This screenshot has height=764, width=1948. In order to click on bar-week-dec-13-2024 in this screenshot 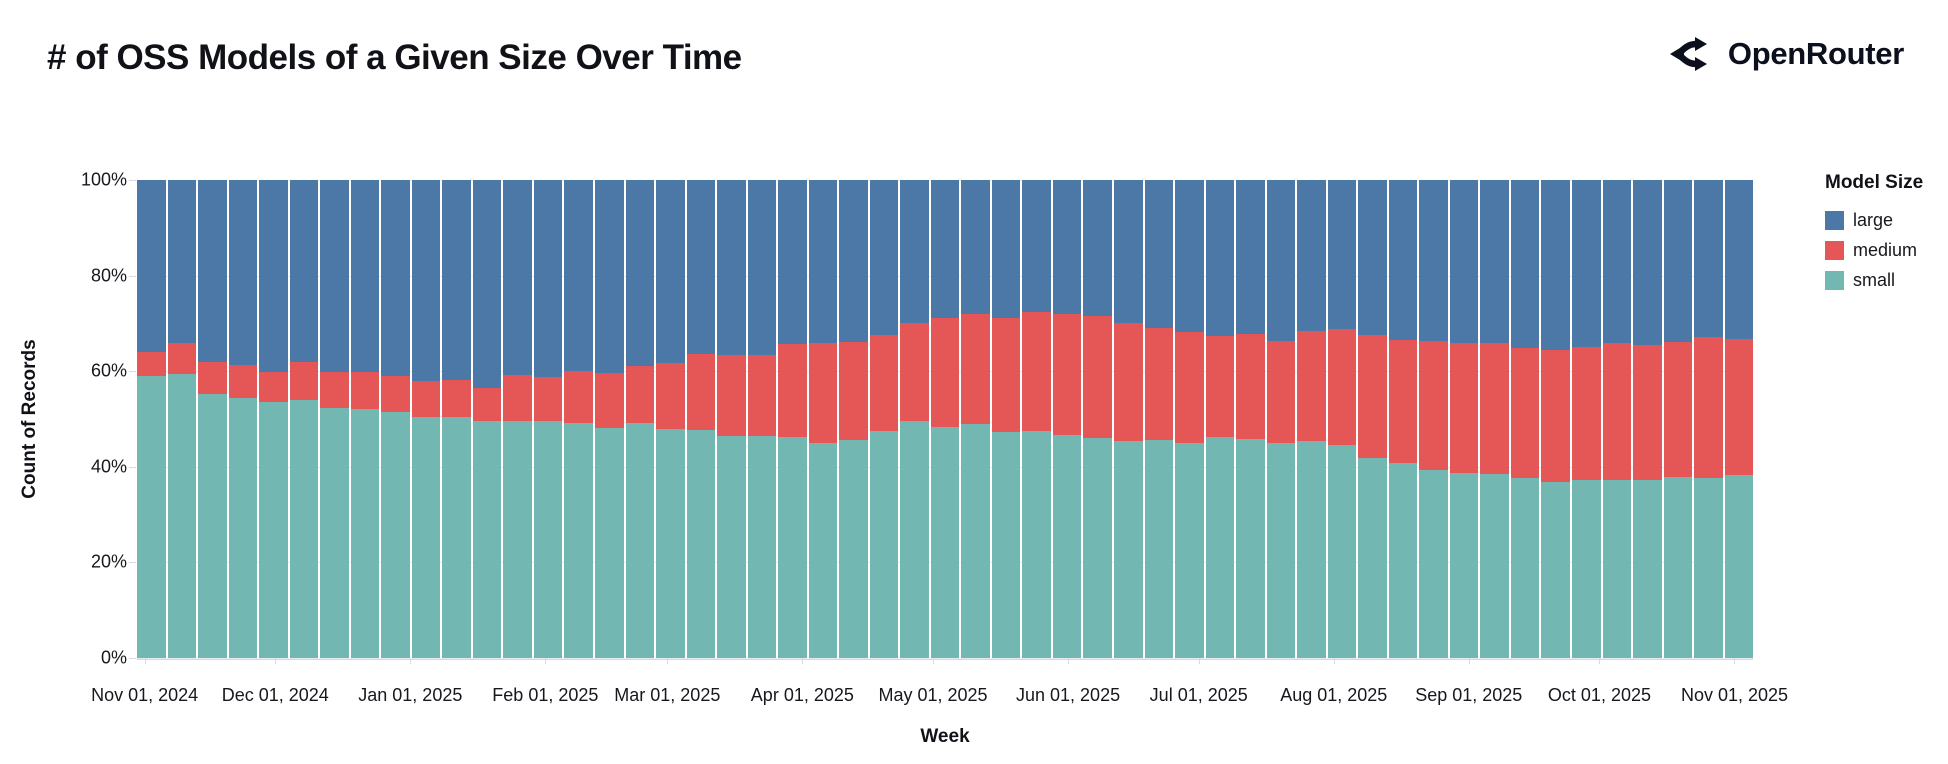, I will do `click(334, 419)`.